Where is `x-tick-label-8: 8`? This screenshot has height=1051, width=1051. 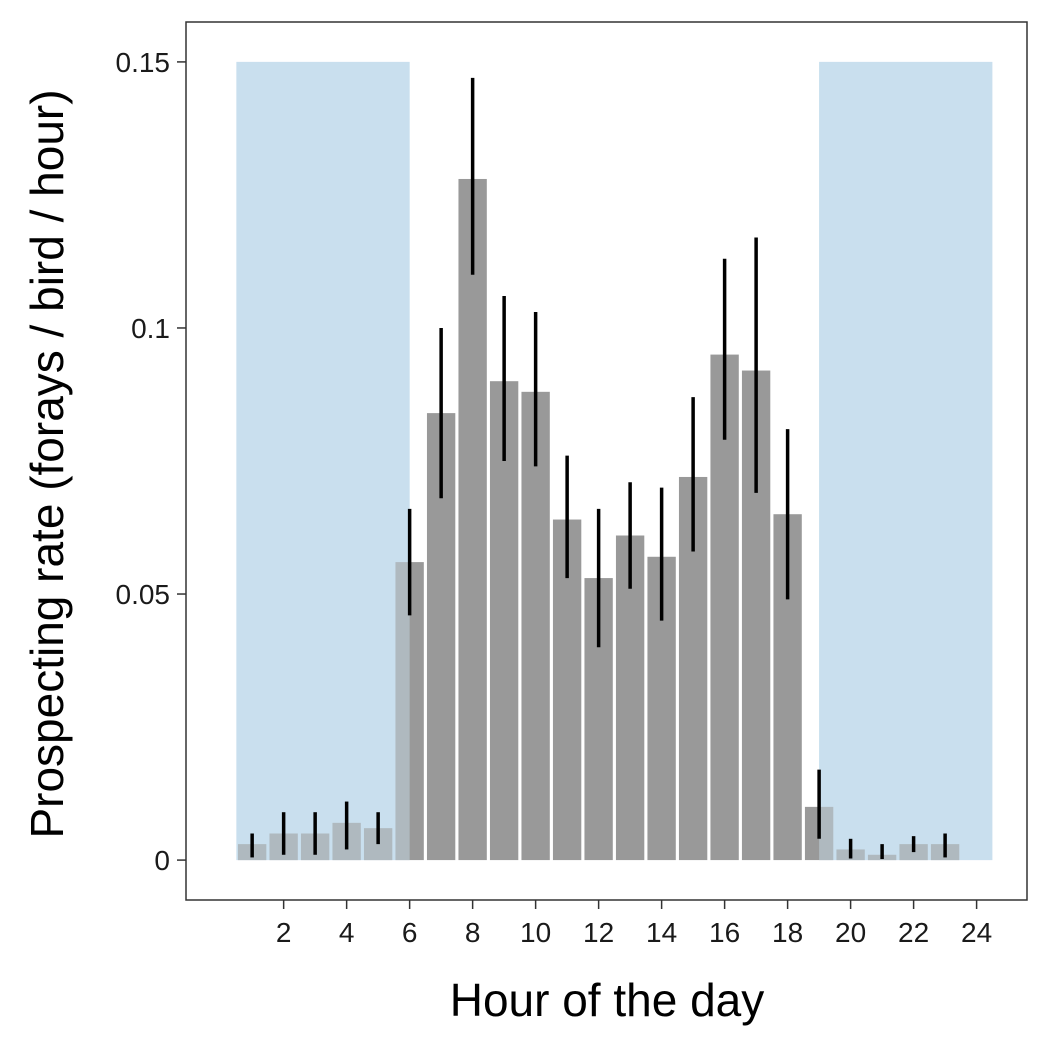 x-tick-label-8: 8 is located at coordinates (473, 932).